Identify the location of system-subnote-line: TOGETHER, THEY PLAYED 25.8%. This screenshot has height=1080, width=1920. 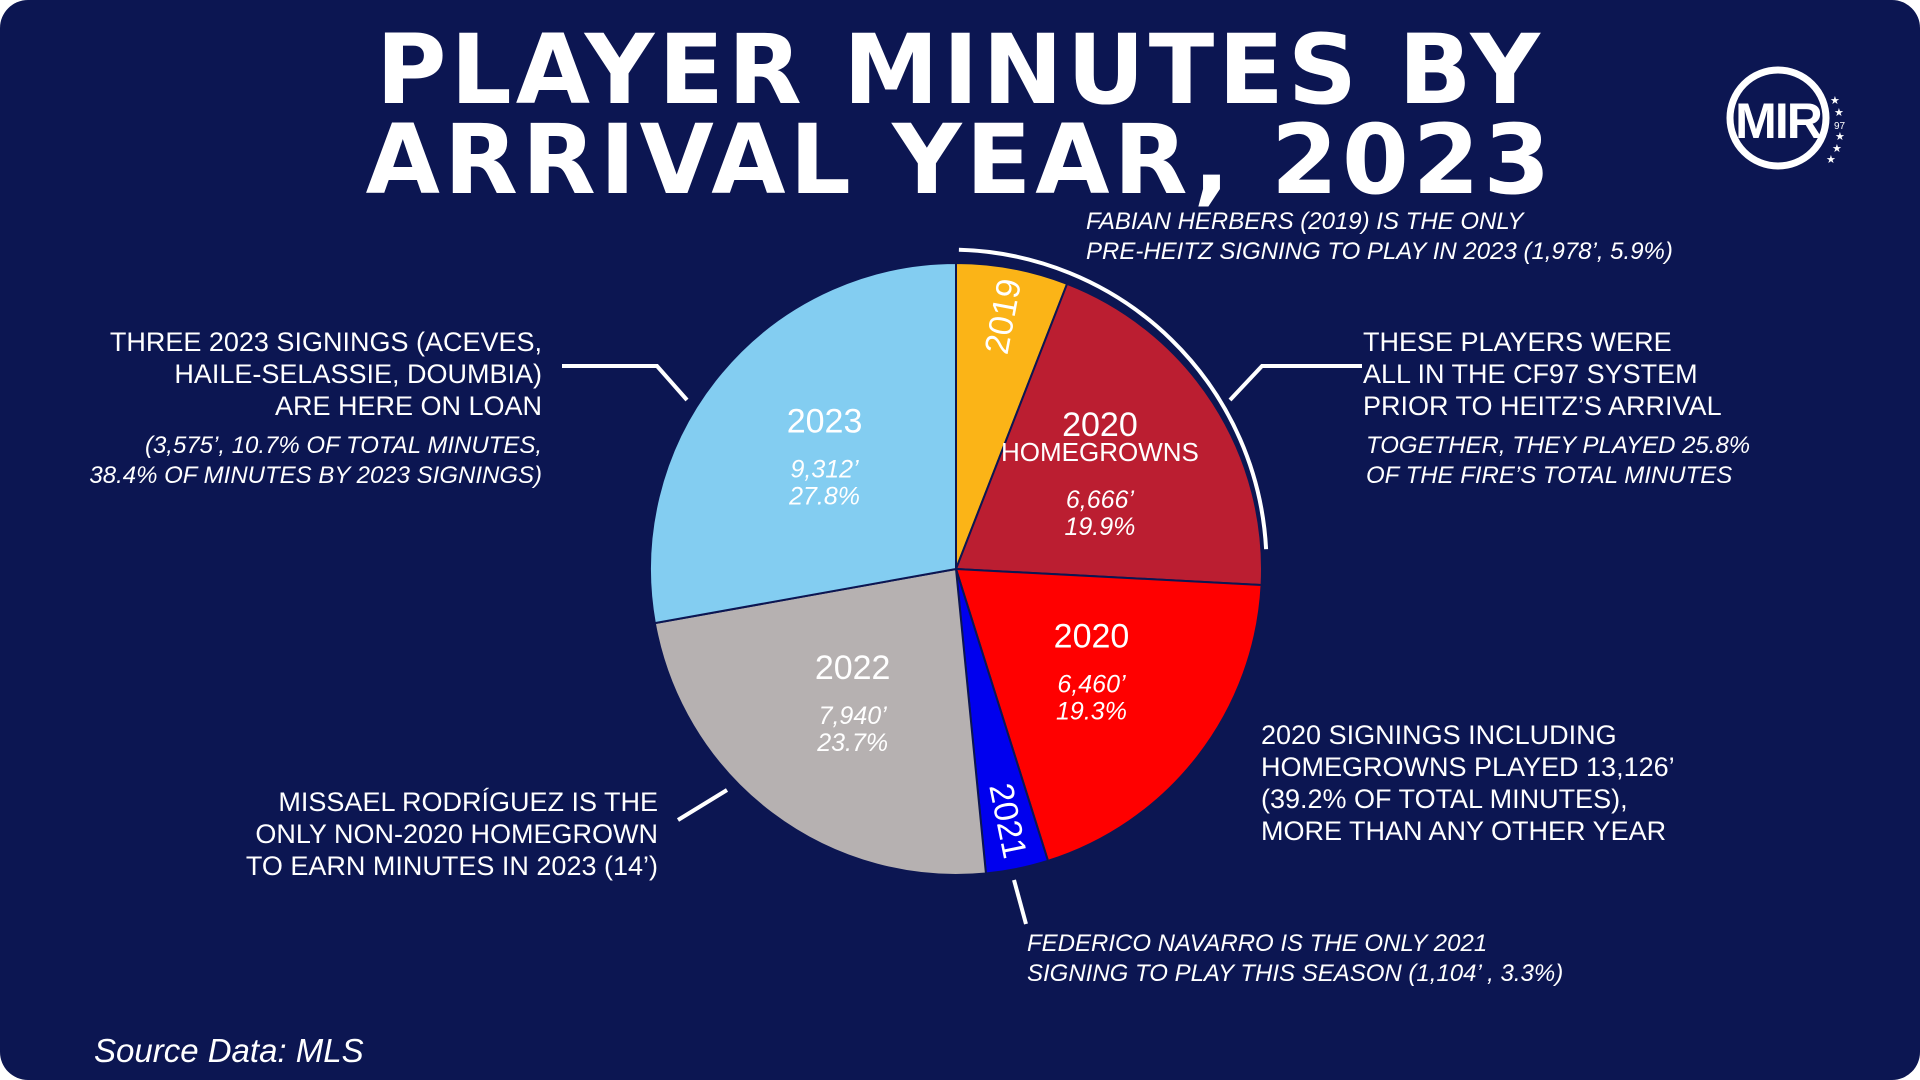
(1558, 445).